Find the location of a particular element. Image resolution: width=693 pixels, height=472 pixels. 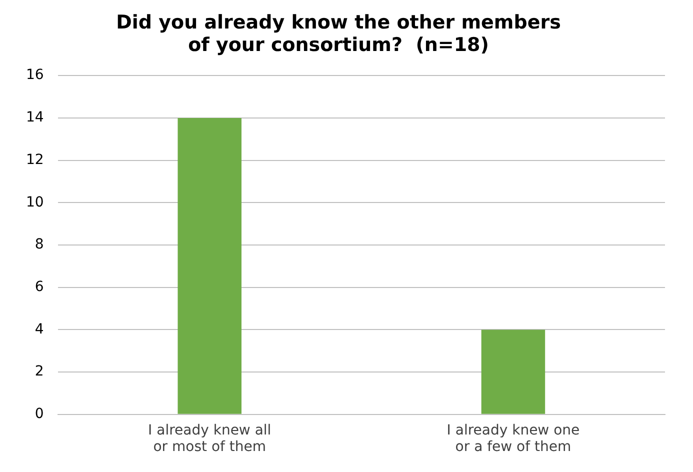

y-tick-label: 4 is located at coordinates (39, 329).